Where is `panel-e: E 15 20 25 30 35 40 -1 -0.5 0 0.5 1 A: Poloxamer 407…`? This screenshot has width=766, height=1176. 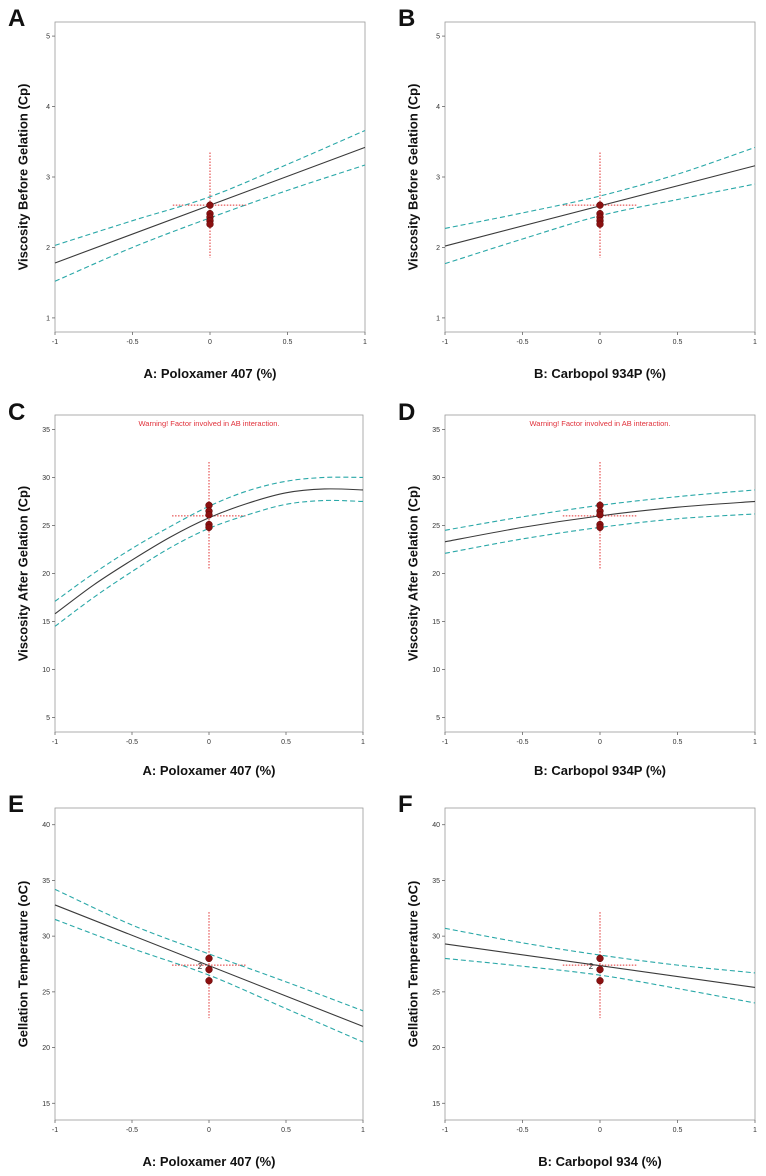 panel-e: E 15 20 25 30 35 40 -1 -0.5 0 0.5 1 A: Poloxamer 407… is located at coordinates (186, 980).